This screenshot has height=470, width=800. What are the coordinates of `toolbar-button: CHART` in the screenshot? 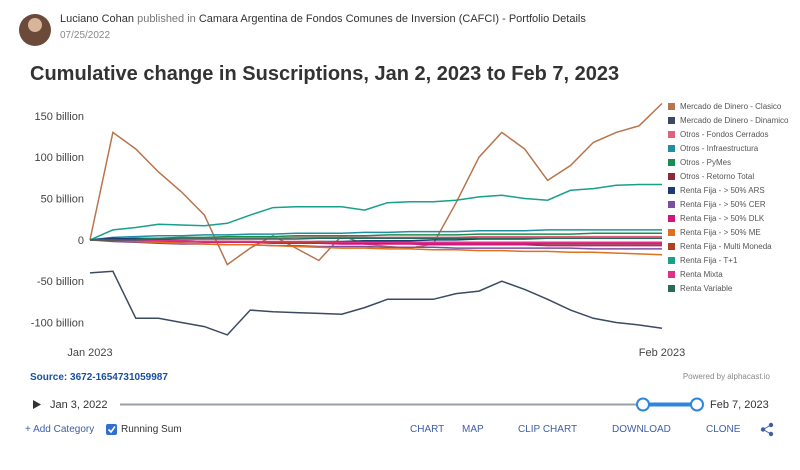 It's located at (427, 429).